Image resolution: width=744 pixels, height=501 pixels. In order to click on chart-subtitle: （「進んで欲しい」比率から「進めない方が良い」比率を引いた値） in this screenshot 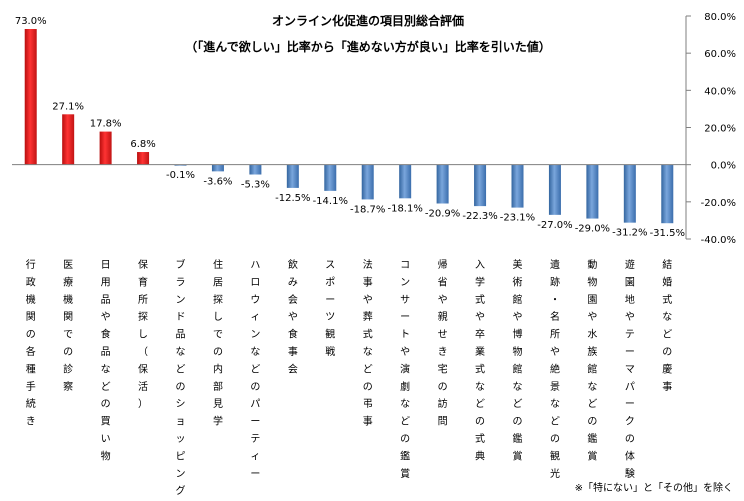, I will do `click(367, 46)`.